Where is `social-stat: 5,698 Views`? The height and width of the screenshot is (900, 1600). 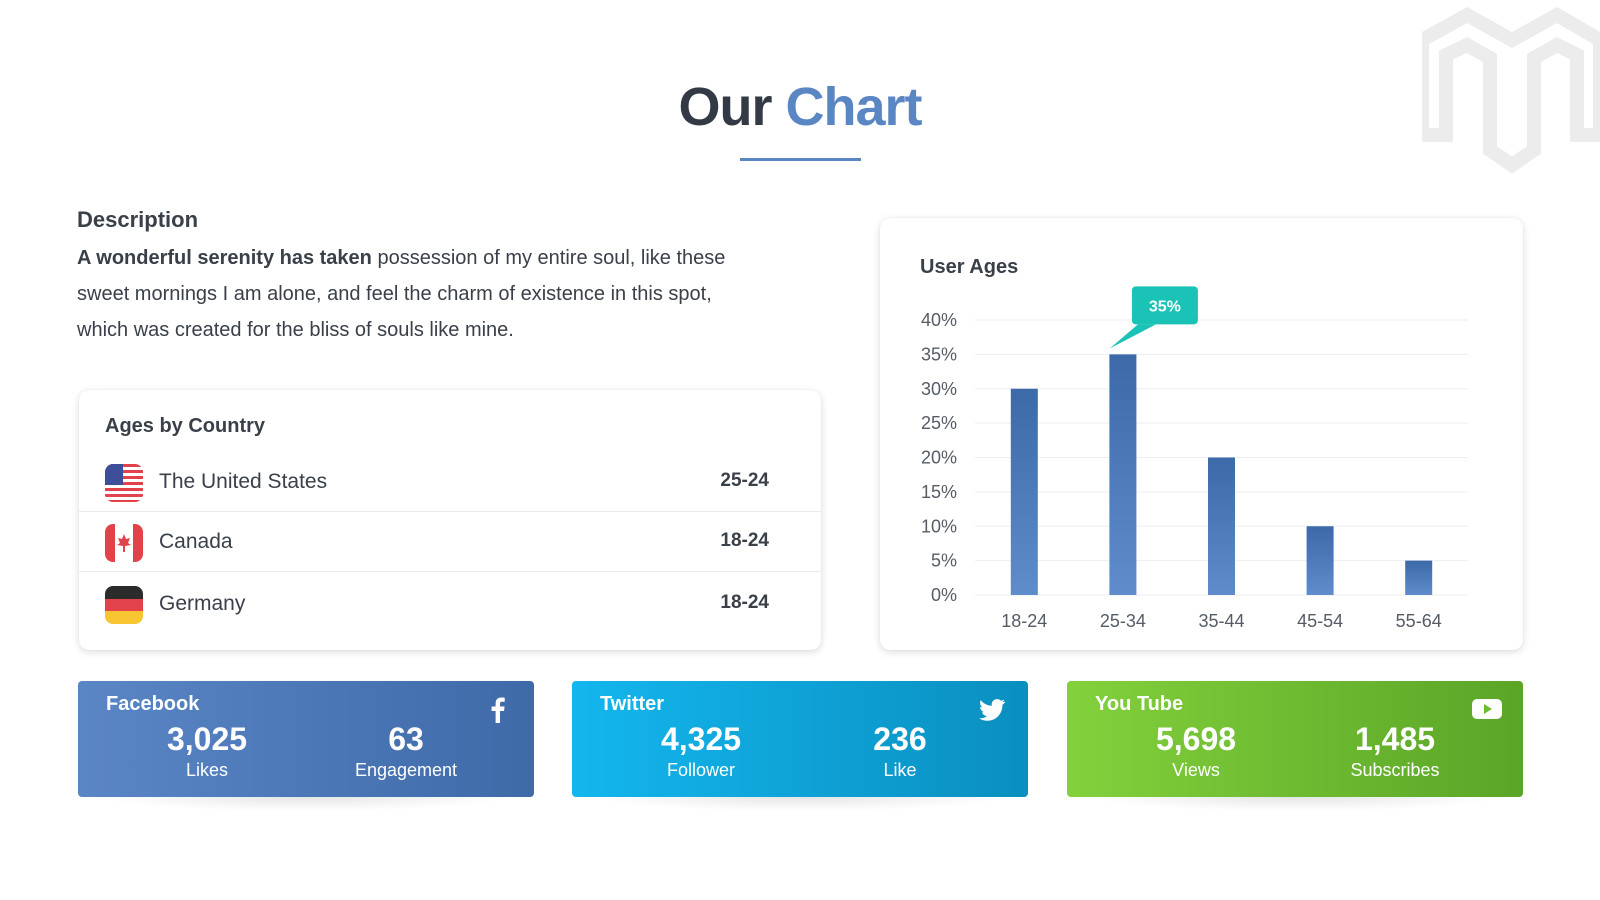 social-stat: 5,698 Views is located at coordinates (1196, 750).